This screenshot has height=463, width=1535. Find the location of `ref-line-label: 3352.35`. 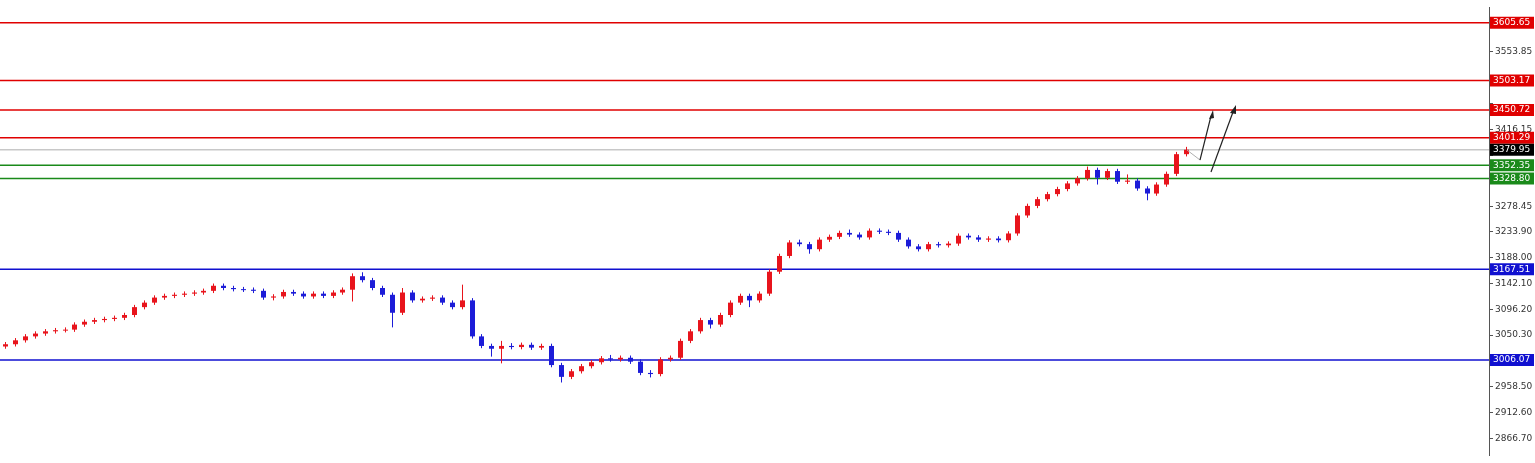

ref-line-label: 3352.35 is located at coordinates (1512, 164).